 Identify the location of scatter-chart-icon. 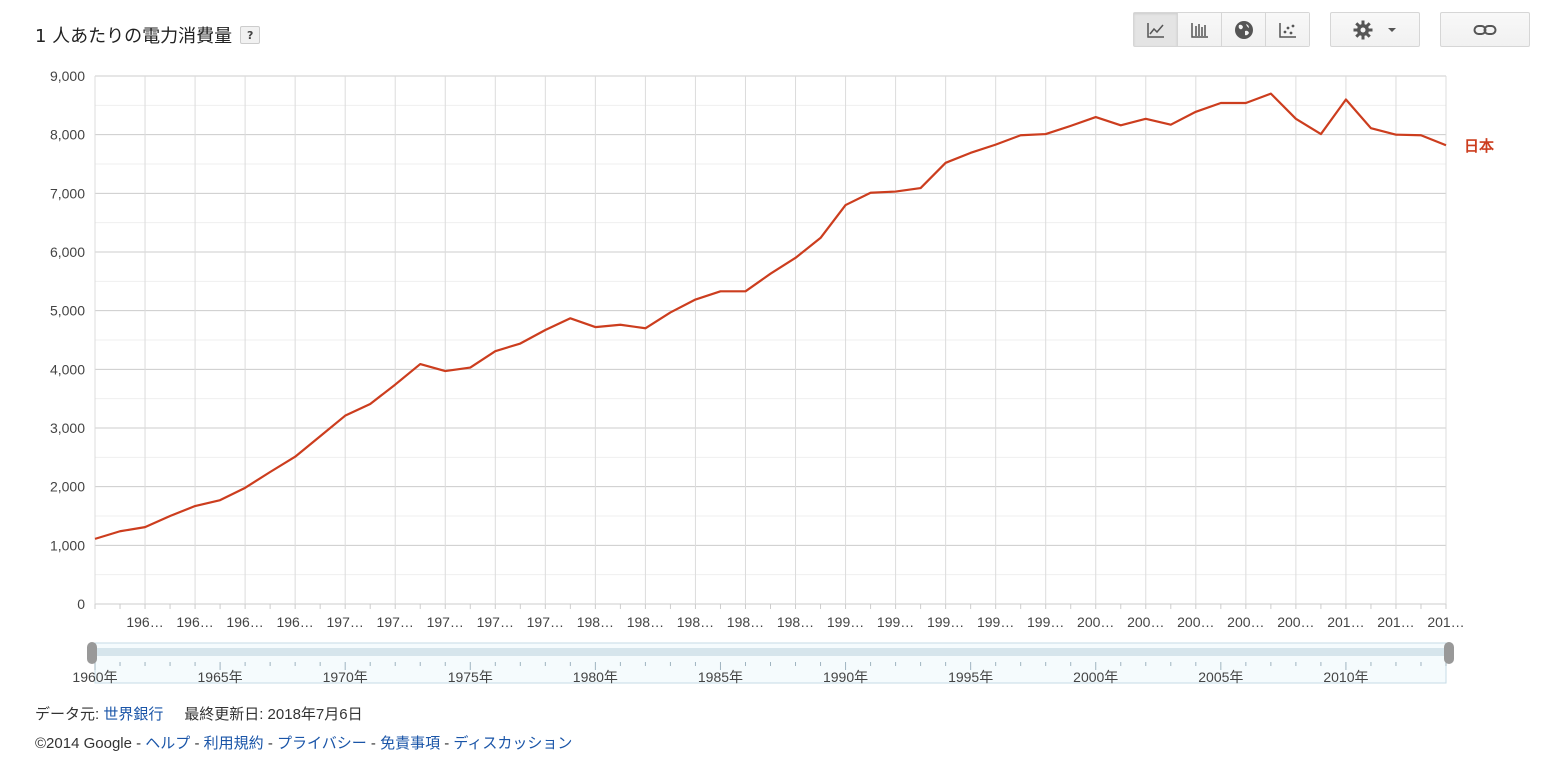
(1287, 30).